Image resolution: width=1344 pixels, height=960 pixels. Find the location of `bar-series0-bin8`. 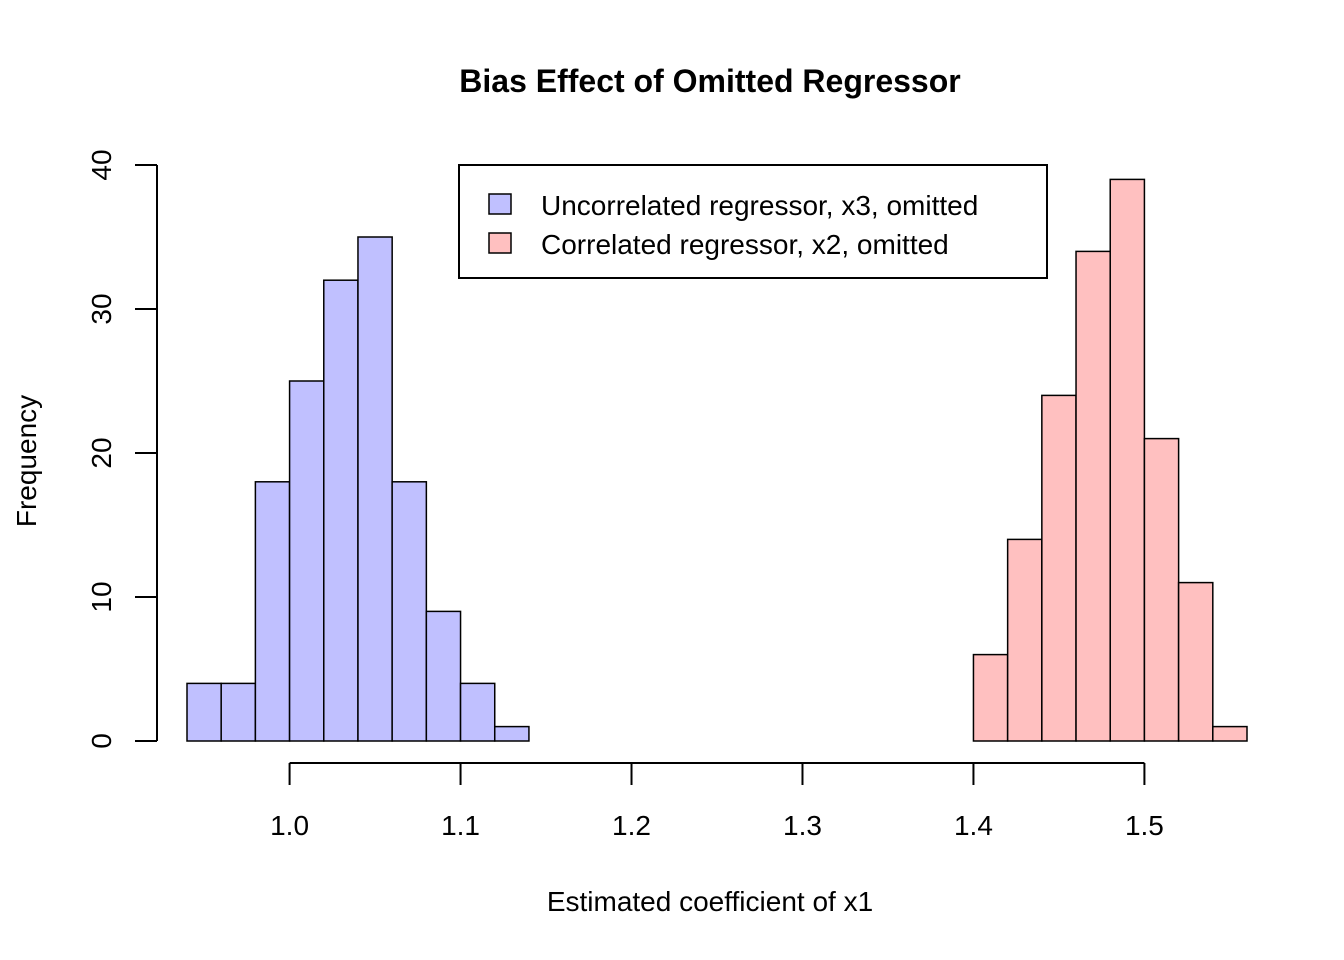

bar-series0-bin8 is located at coordinates (477, 712).